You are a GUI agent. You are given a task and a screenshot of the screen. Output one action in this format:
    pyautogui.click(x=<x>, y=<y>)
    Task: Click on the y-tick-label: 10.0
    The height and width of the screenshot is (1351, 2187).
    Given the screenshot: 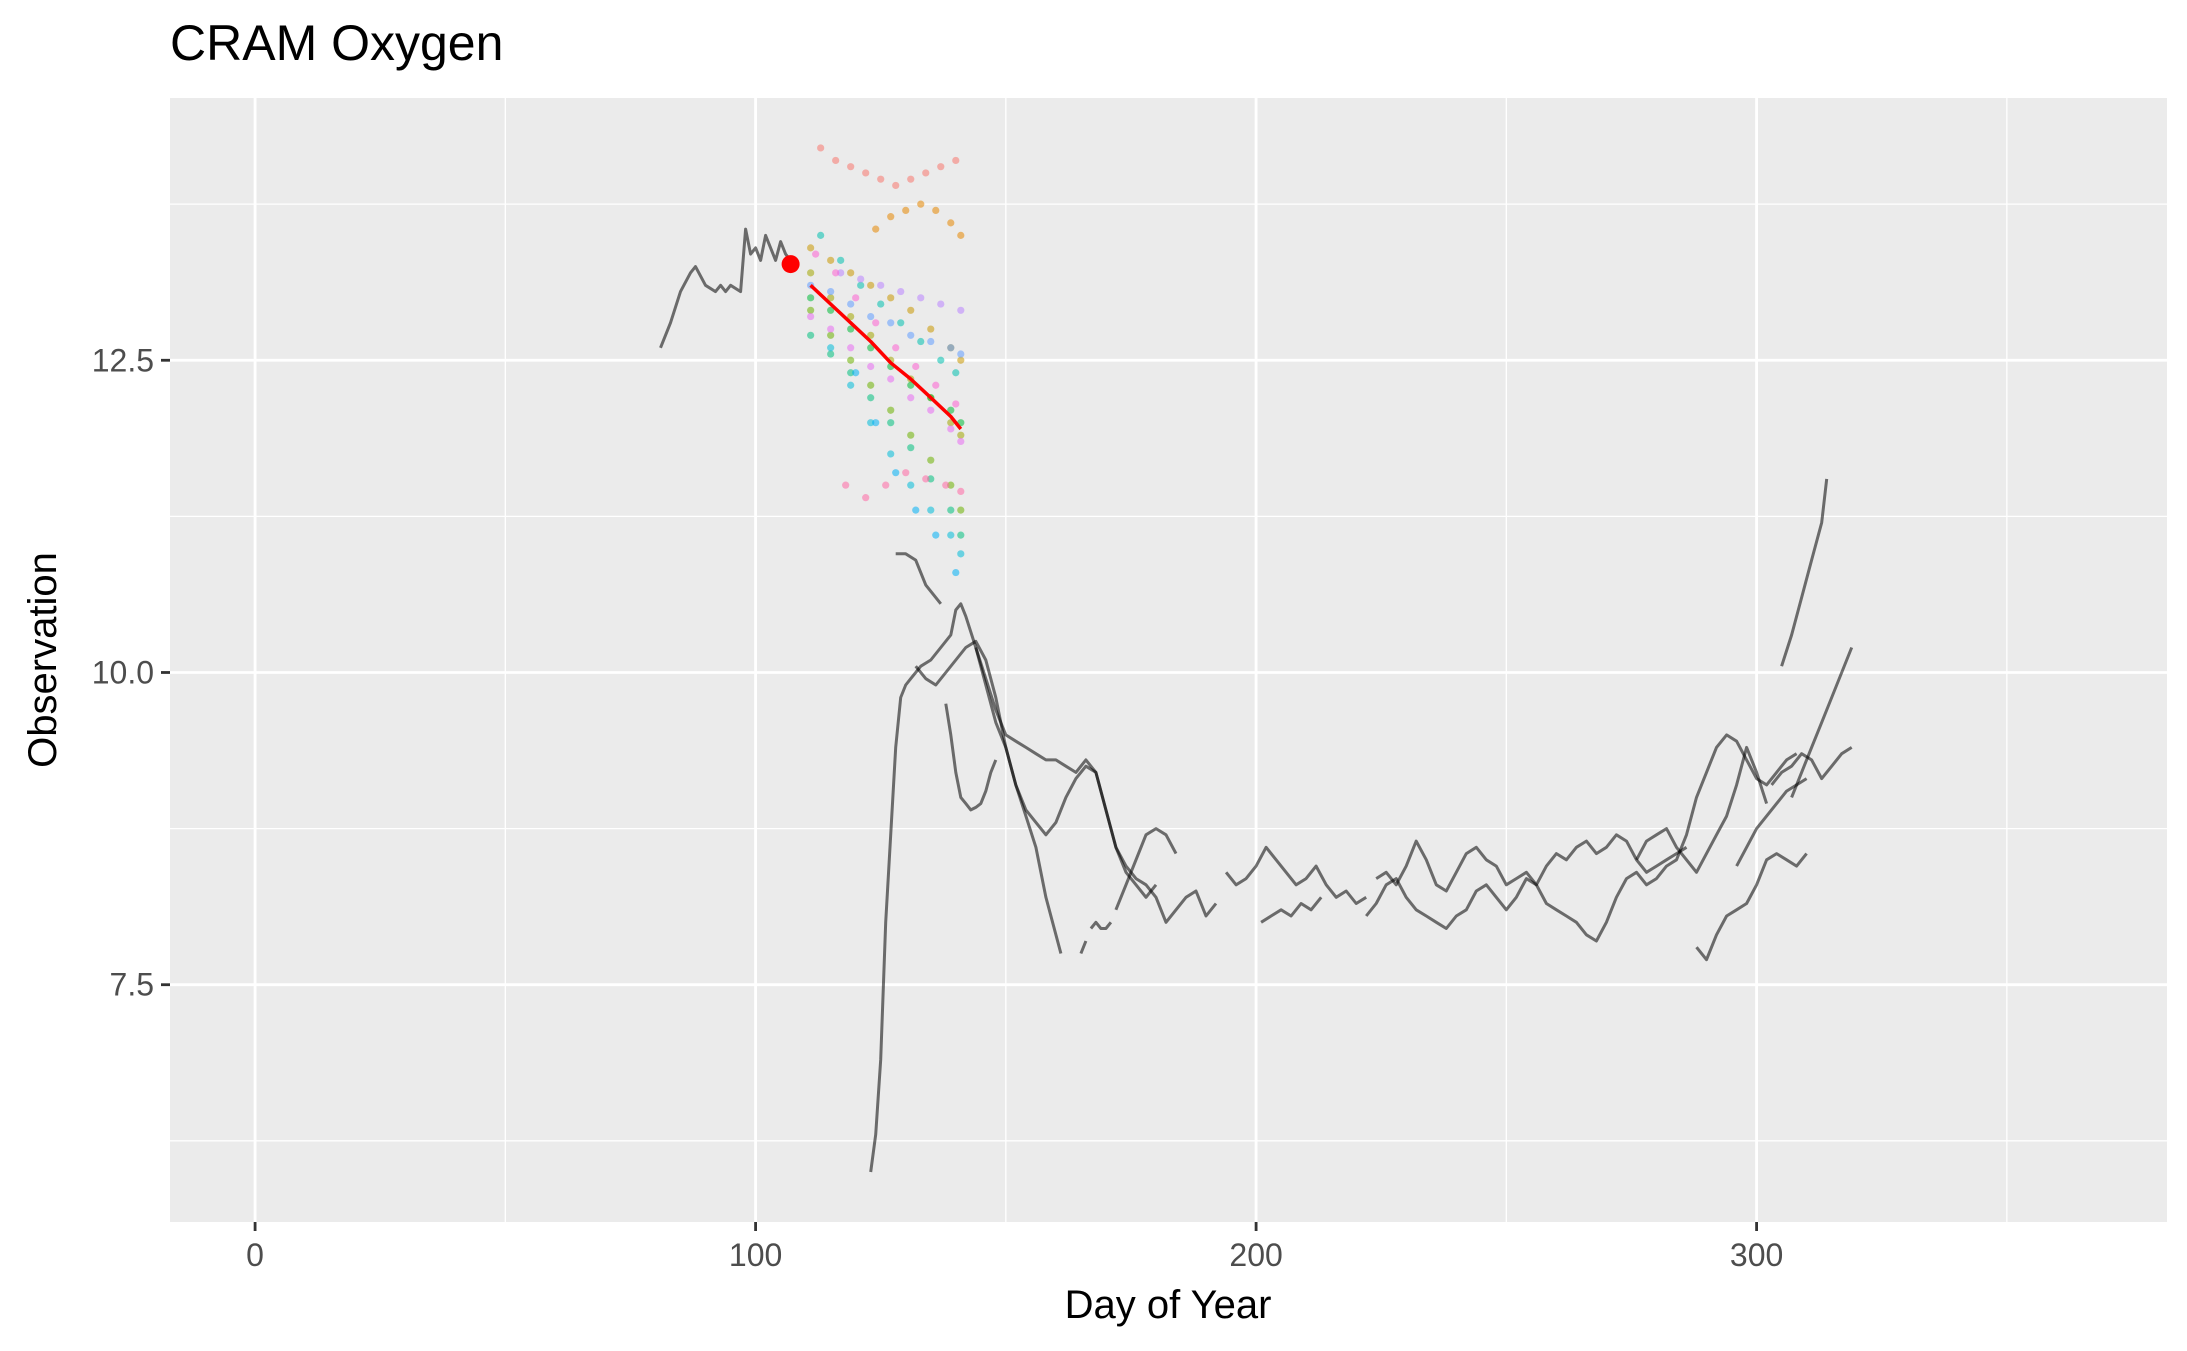 What is the action you would take?
    pyautogui.click(x=123, y=672)
    